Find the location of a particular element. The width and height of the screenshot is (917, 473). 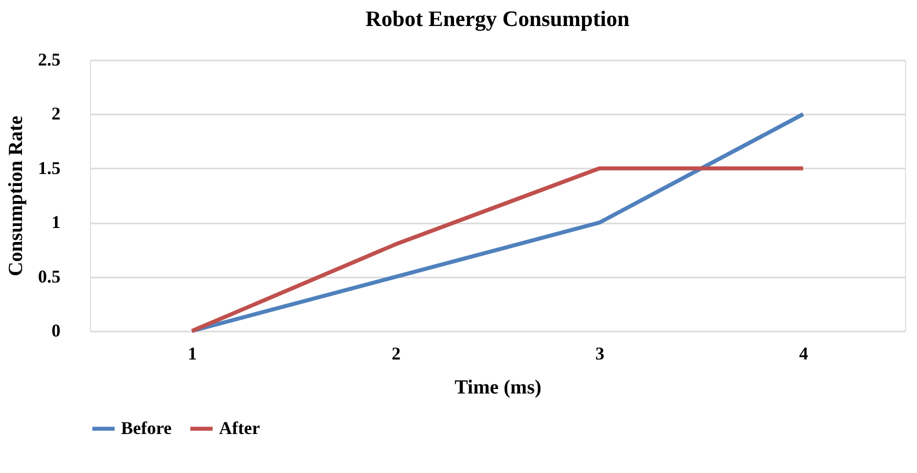

x-tick-label: 3 is located at coordinates (599, 354).